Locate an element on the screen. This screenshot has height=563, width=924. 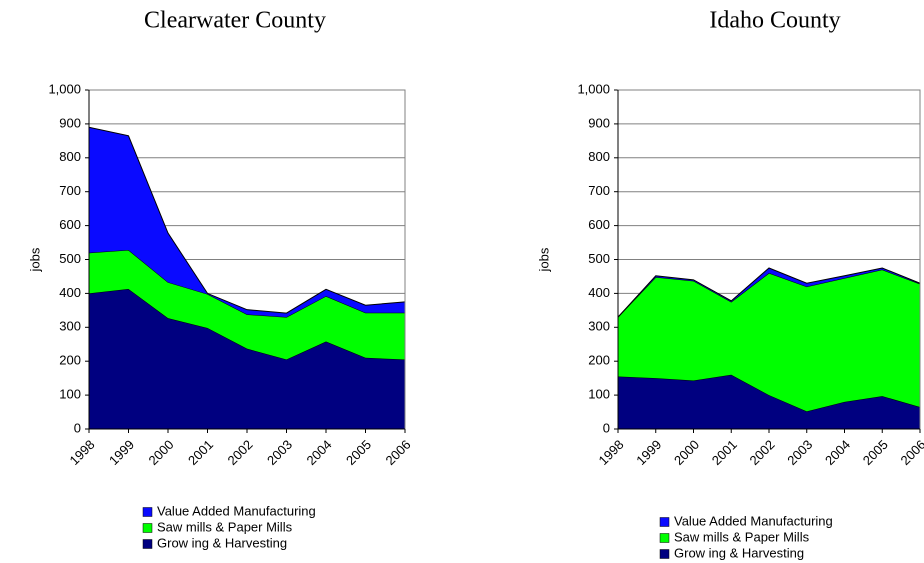
chart-title: Clearwater County is located at coordinates (235, 21).